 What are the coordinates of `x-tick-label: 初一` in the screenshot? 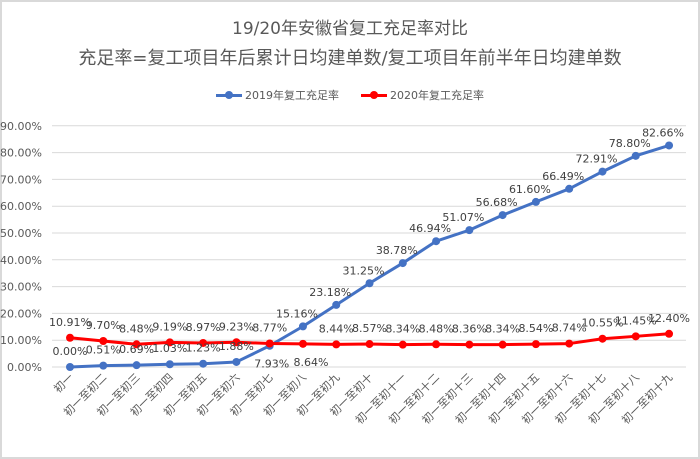 It's located at (63, 382).